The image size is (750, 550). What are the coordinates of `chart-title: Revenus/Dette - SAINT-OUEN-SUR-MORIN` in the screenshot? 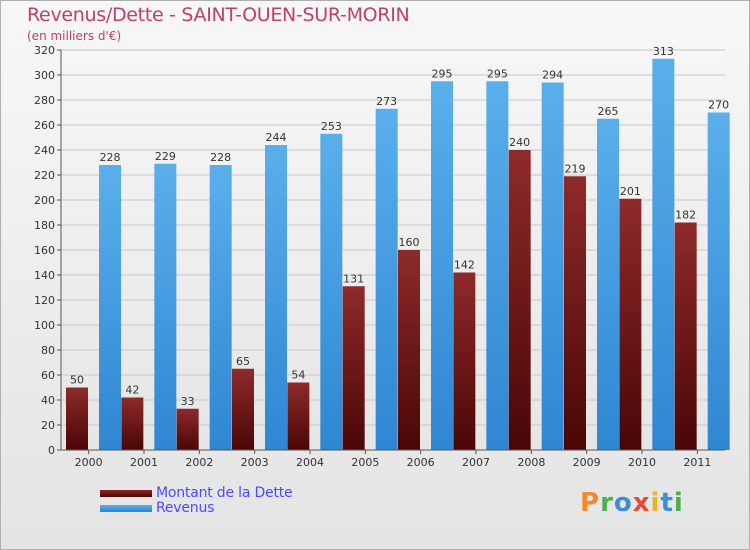 It's located at (218, 15).